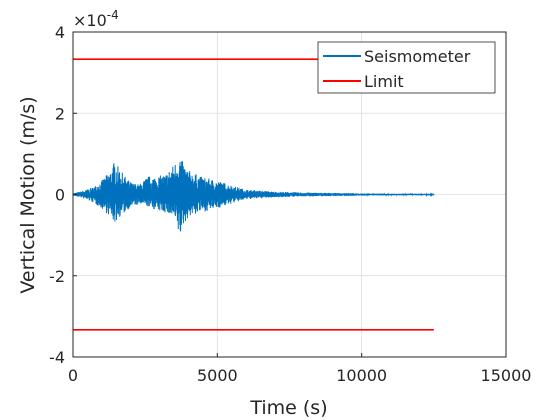 This screenshot has width=560, height=420. I want to click on y-tick-label: 4, so click(60, 32).